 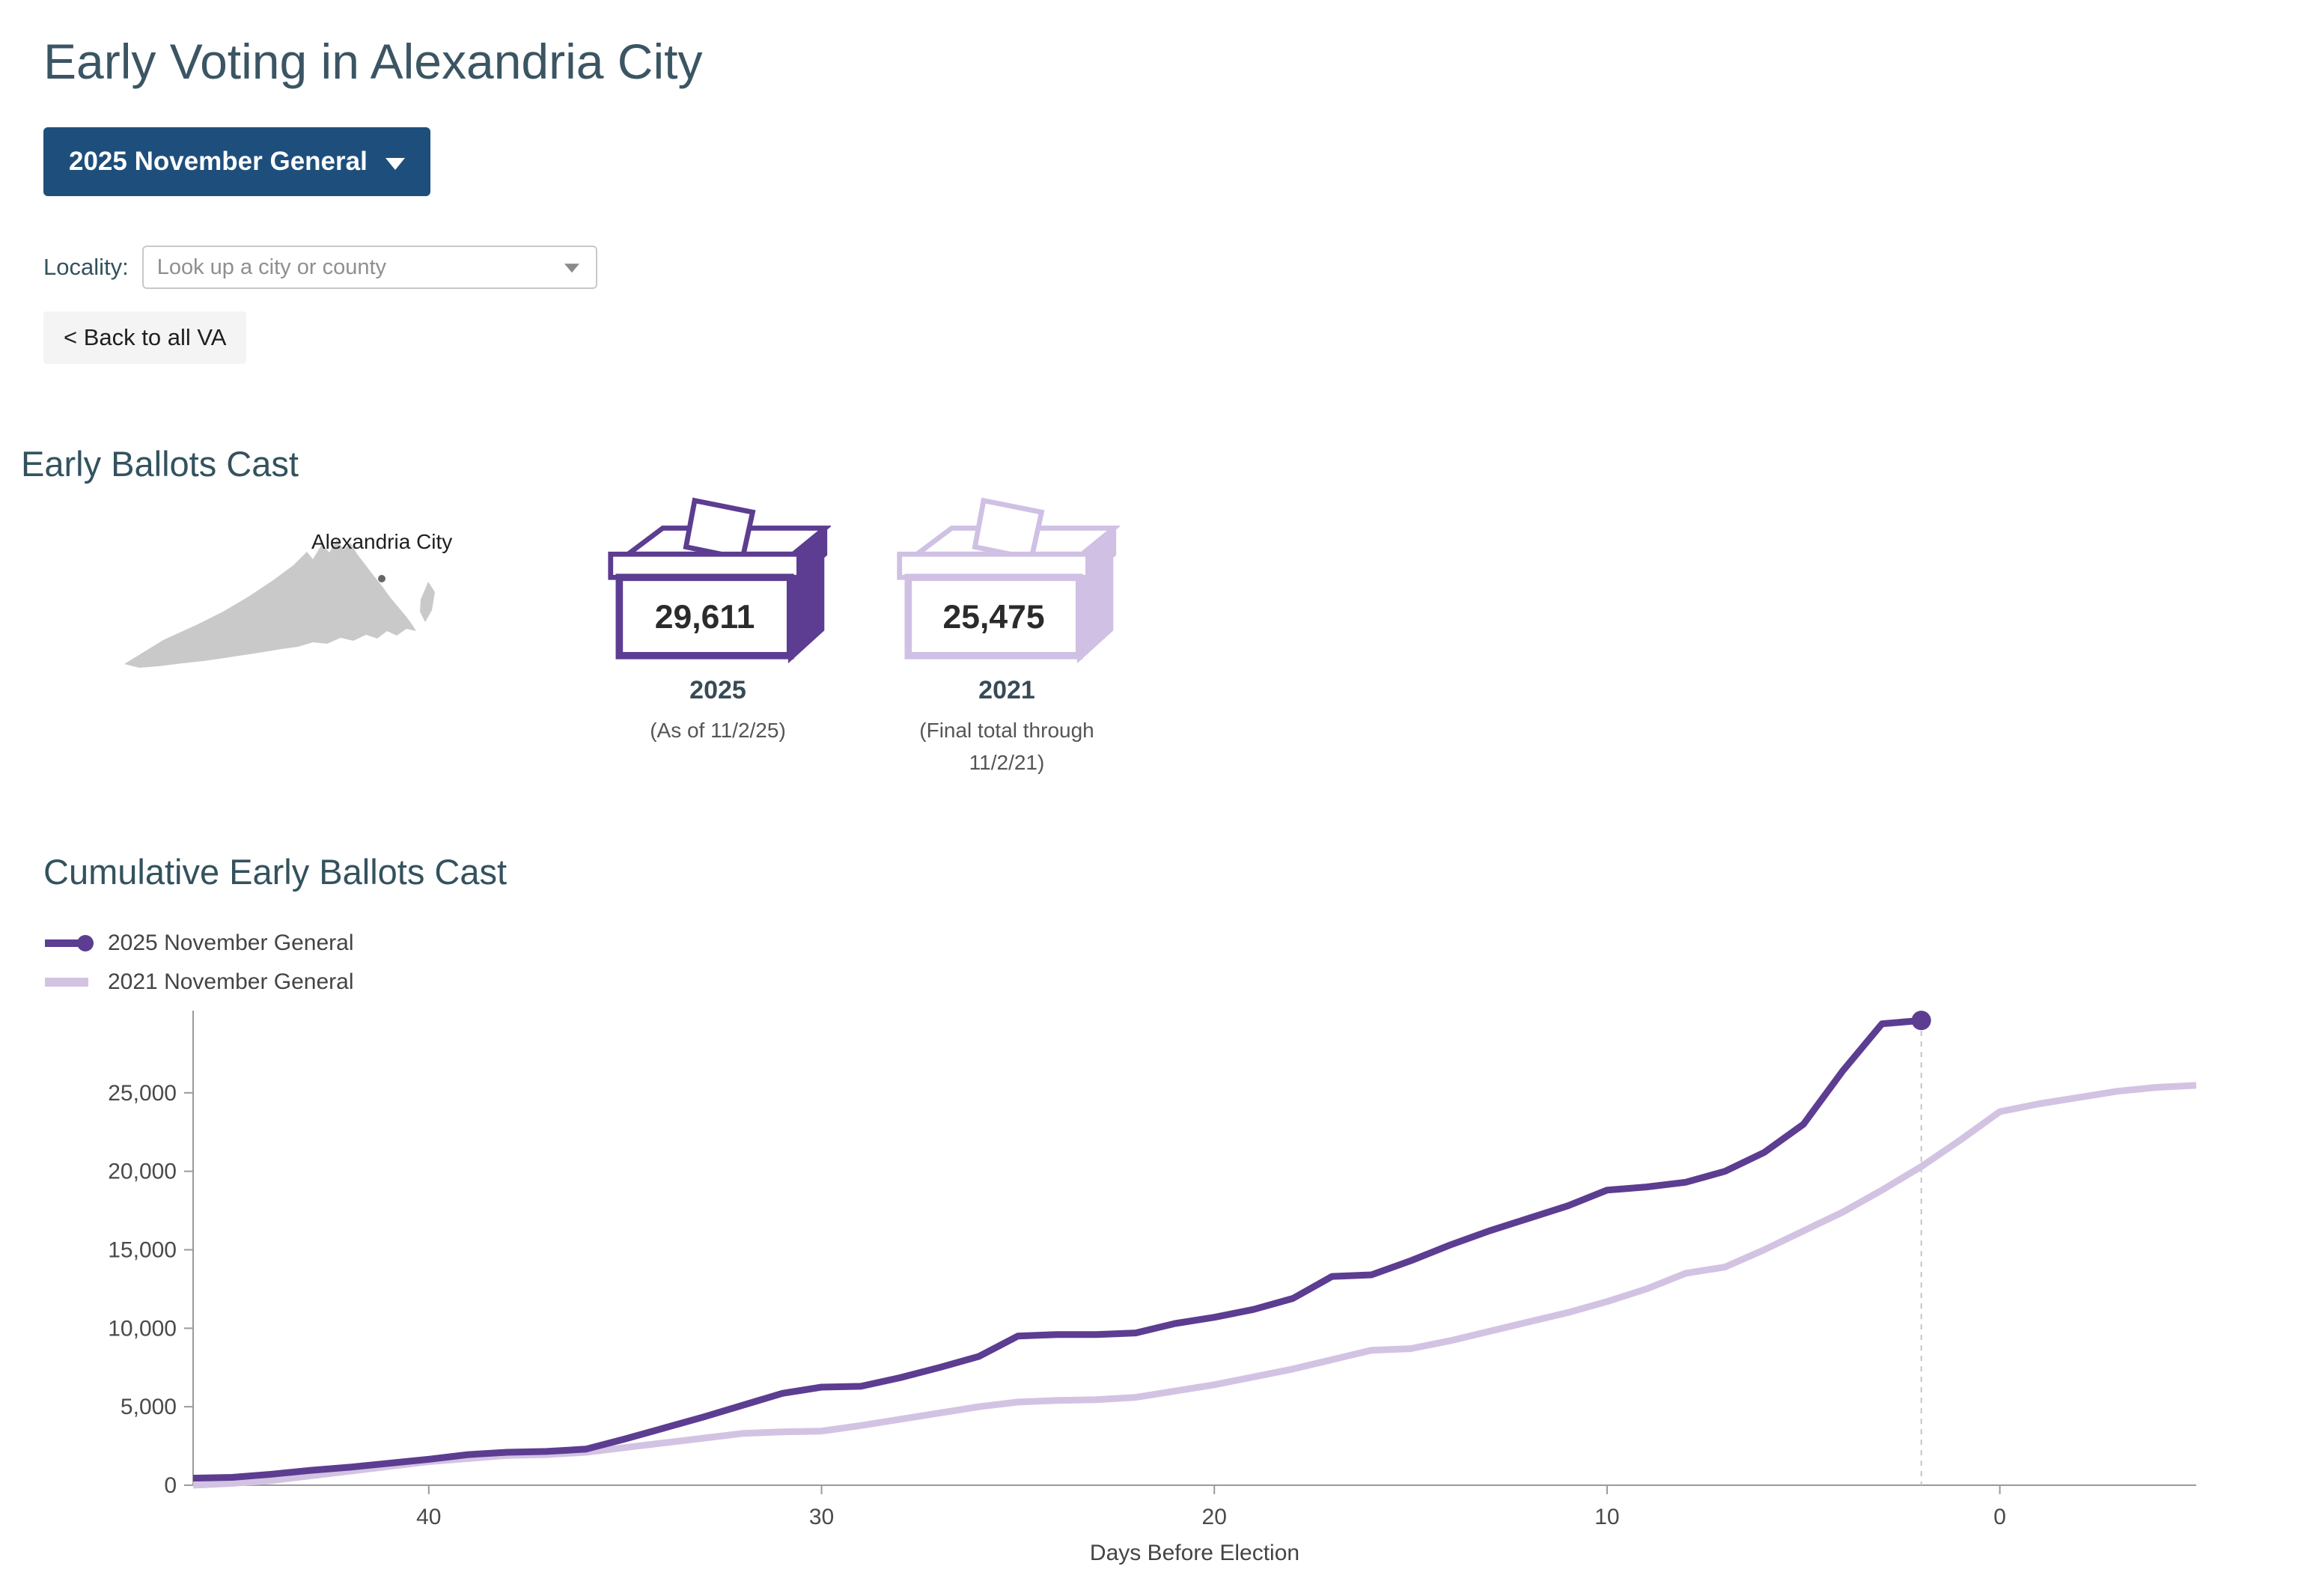 What do you see at coordinates (1176, 983) in the screenshot?
I see `legend-item-2021: 2021 November General` at bounding box center [1176, 983].